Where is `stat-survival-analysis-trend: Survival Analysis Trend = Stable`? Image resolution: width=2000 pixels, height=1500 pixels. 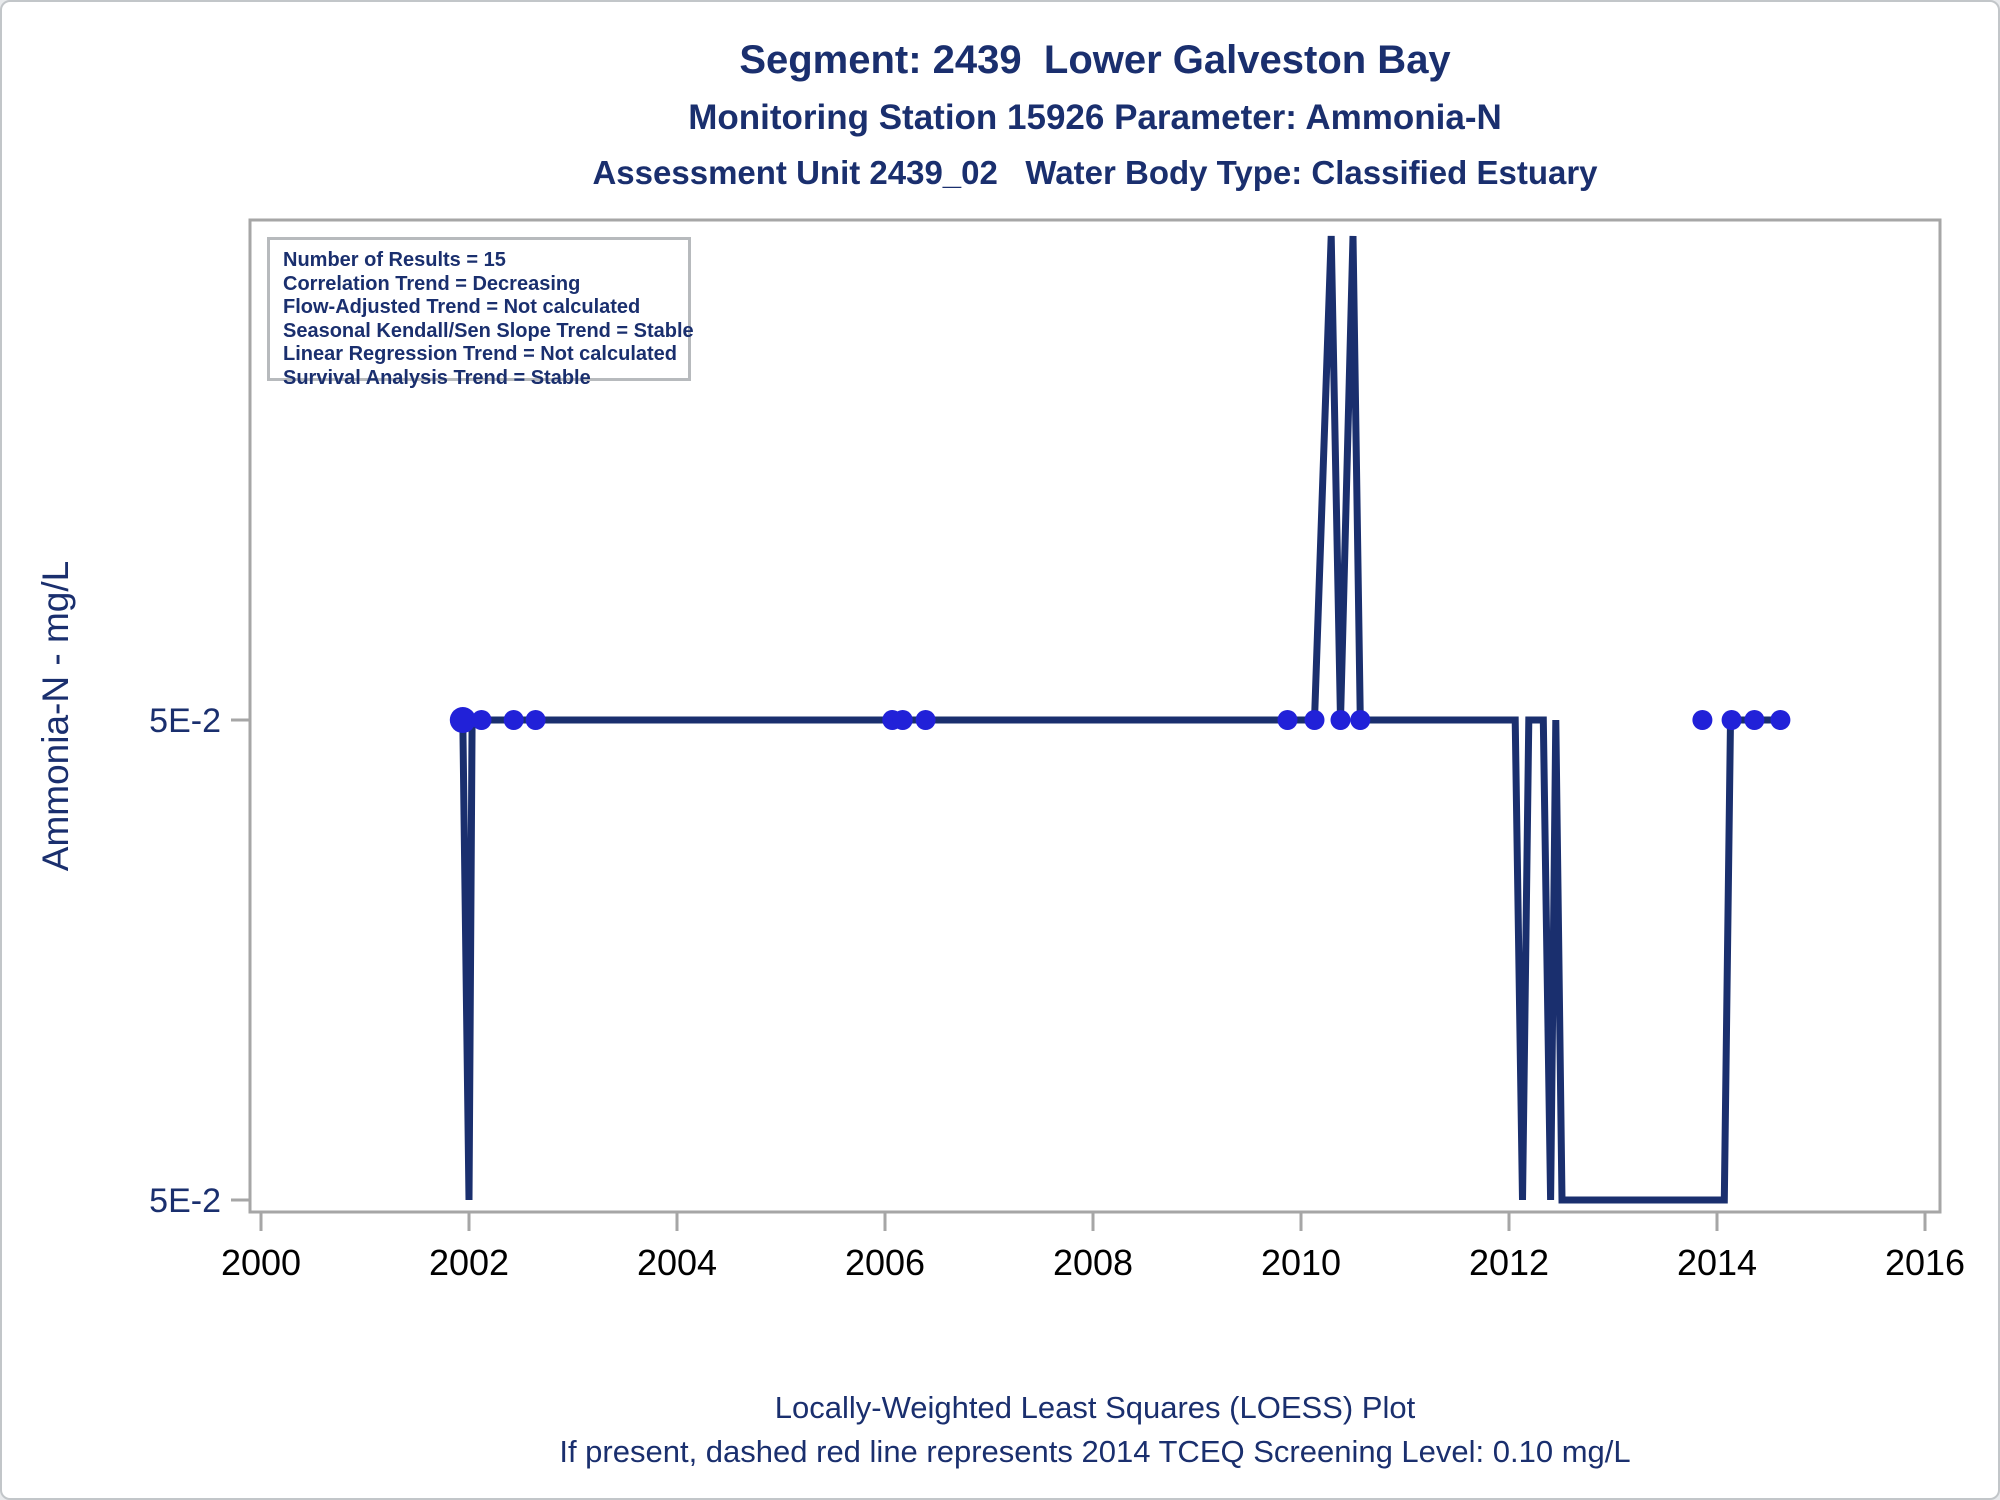
stat-survival-analysis-trend: Survival Analysis Trend = Stable is located at coordinates (437, 377).